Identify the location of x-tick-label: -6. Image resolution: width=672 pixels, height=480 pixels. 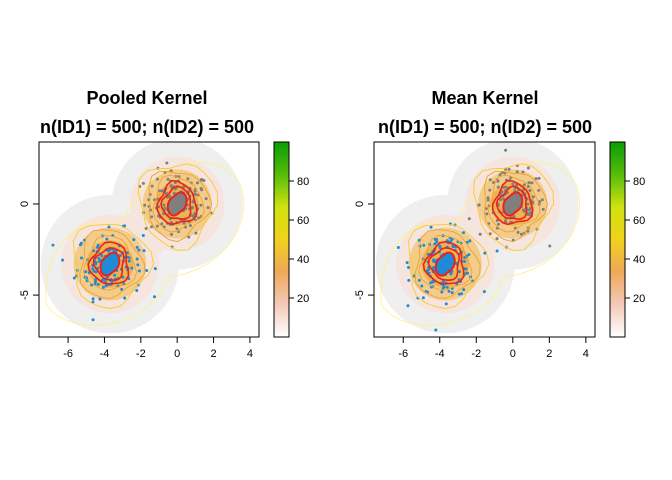
(403, 354).